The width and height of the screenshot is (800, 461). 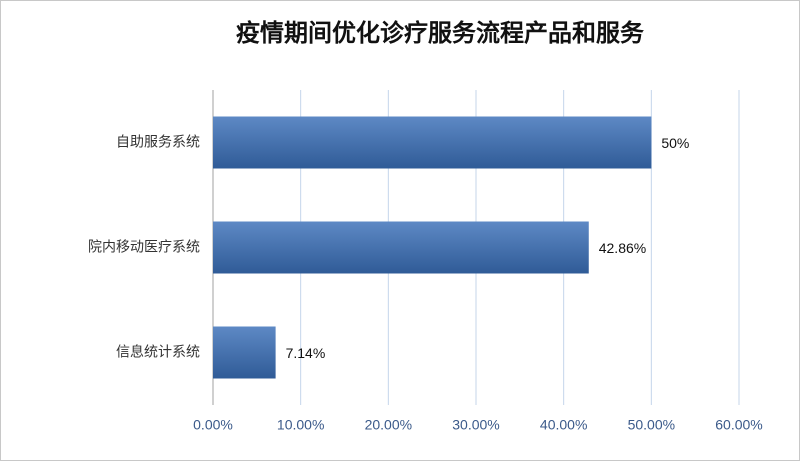 I want to click on value-label: 50%, so click(x=675, y=143).